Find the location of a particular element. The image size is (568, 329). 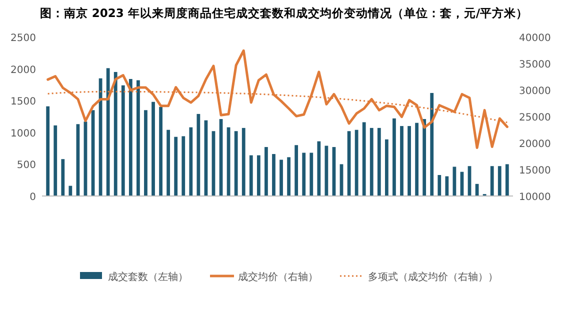

y2-tick-label: 40000 is located at coordinates (535, 38).